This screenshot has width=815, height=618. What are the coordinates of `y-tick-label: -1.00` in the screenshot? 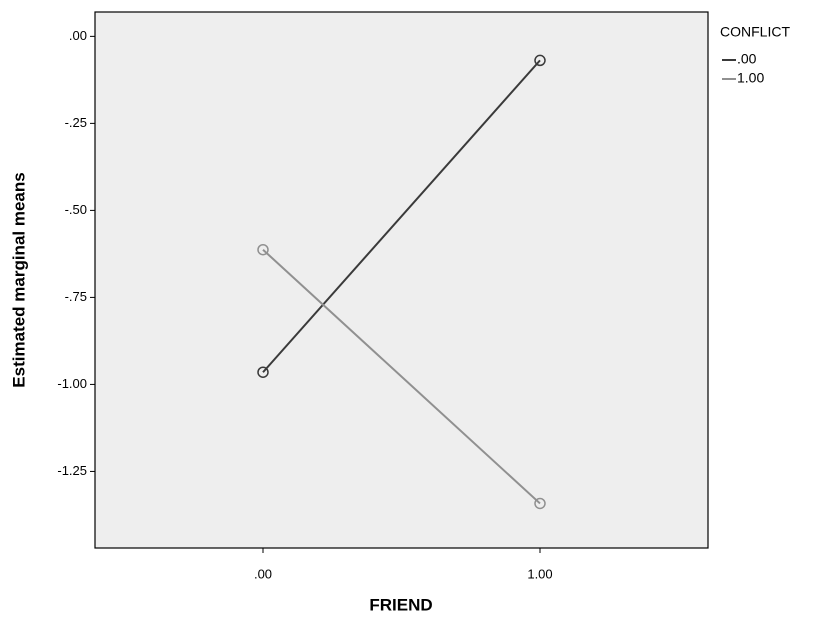 It's located at (72, 383).